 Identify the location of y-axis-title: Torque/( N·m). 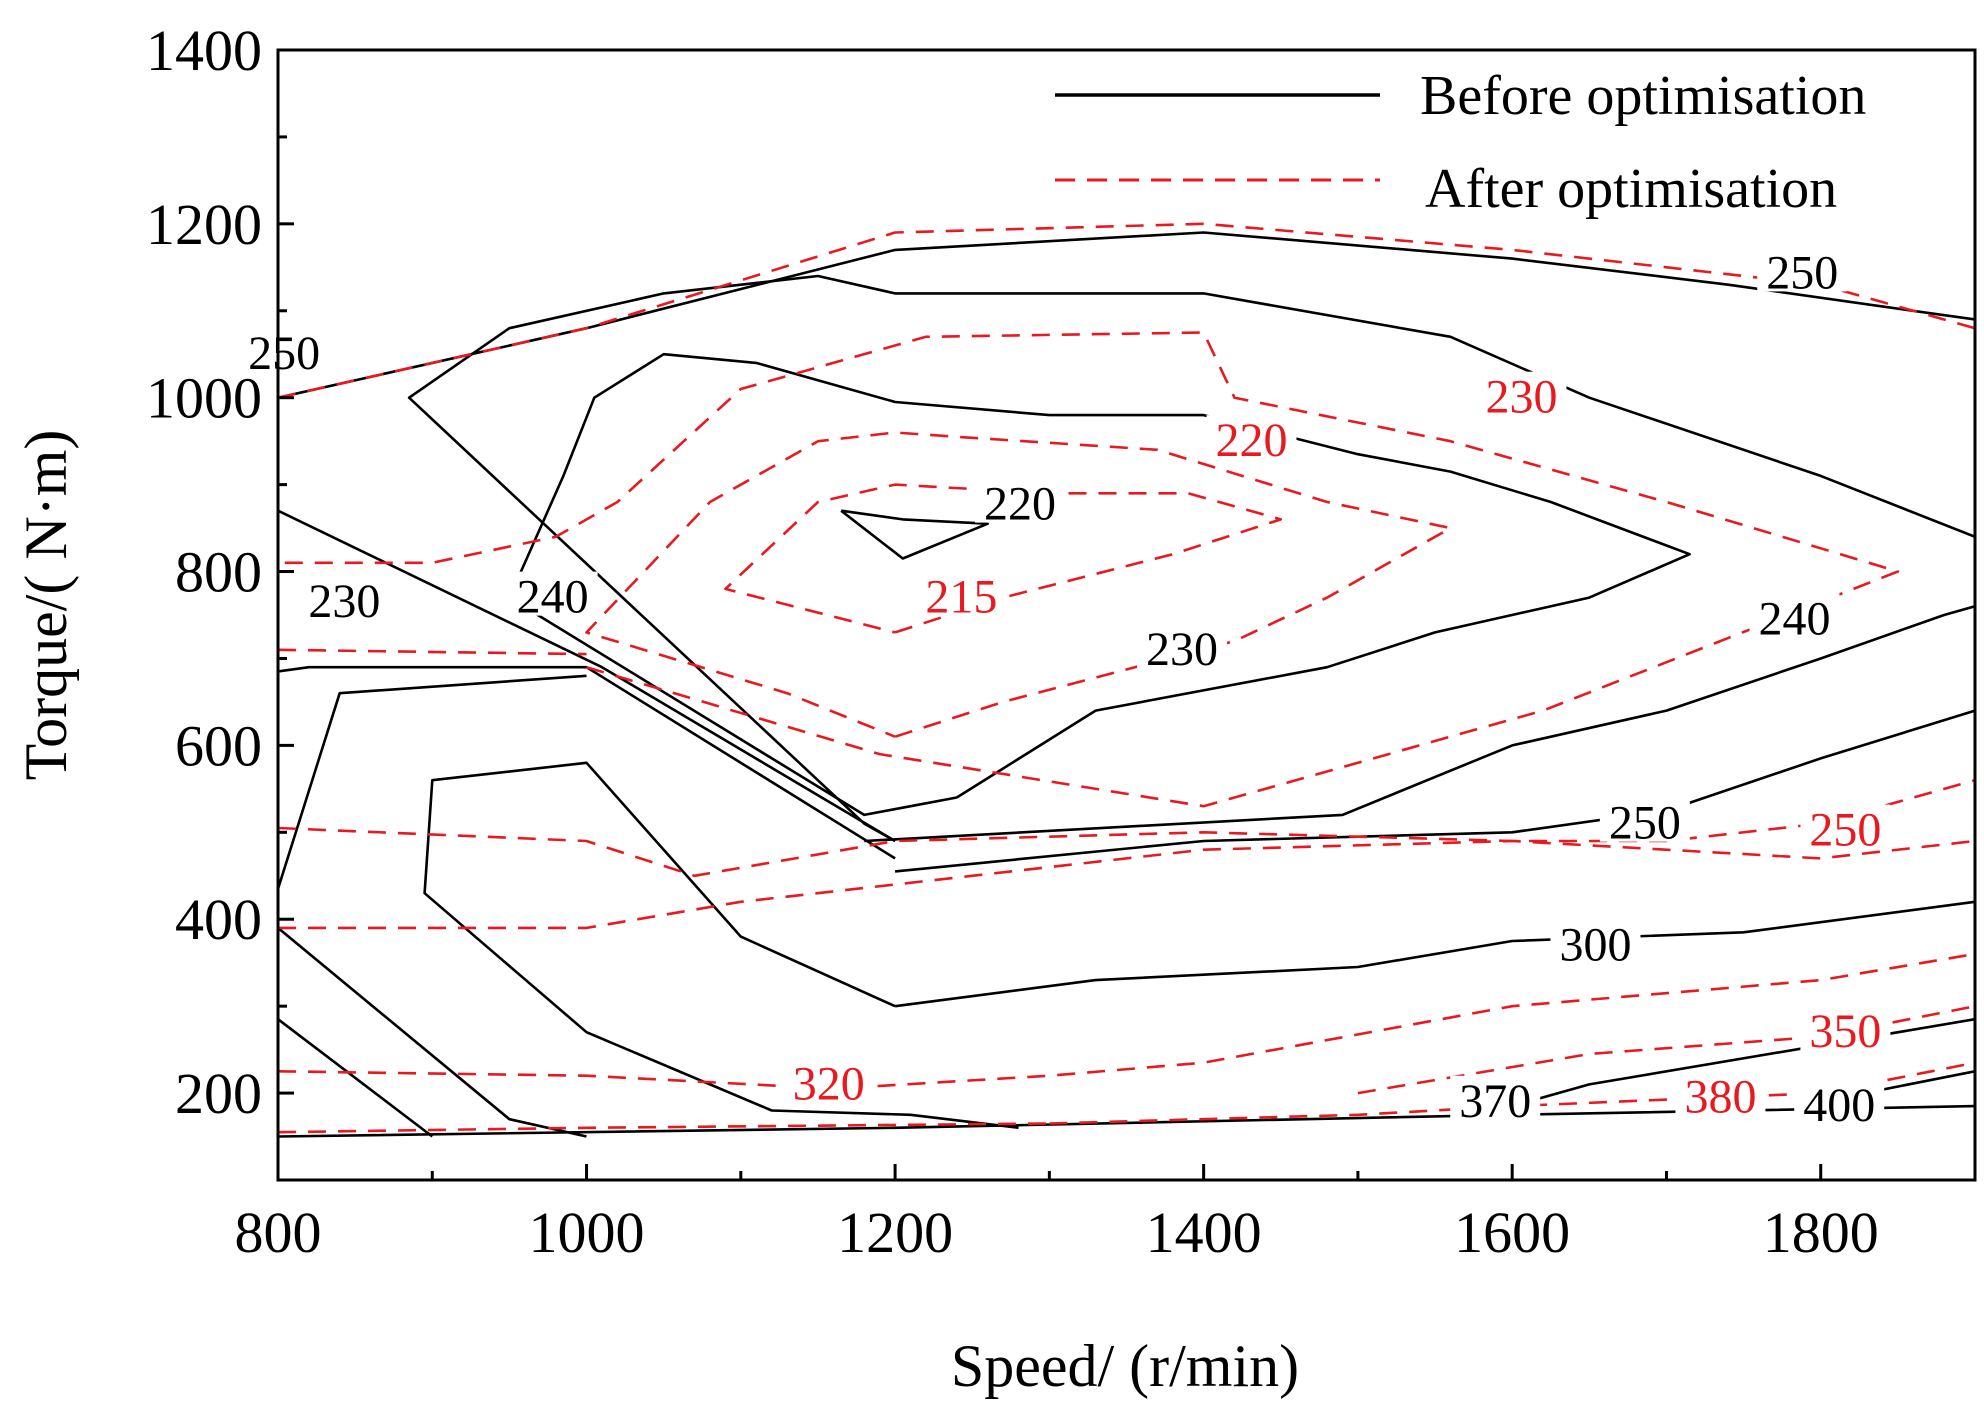
(46, 605).